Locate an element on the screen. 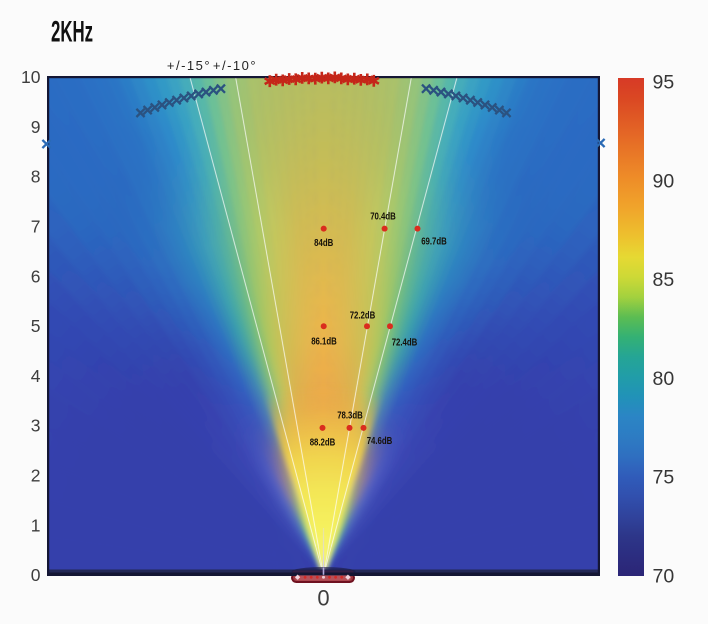 This screenshot has width=708, height=624. svg-text: 95 is located at coordinates (664, 83).